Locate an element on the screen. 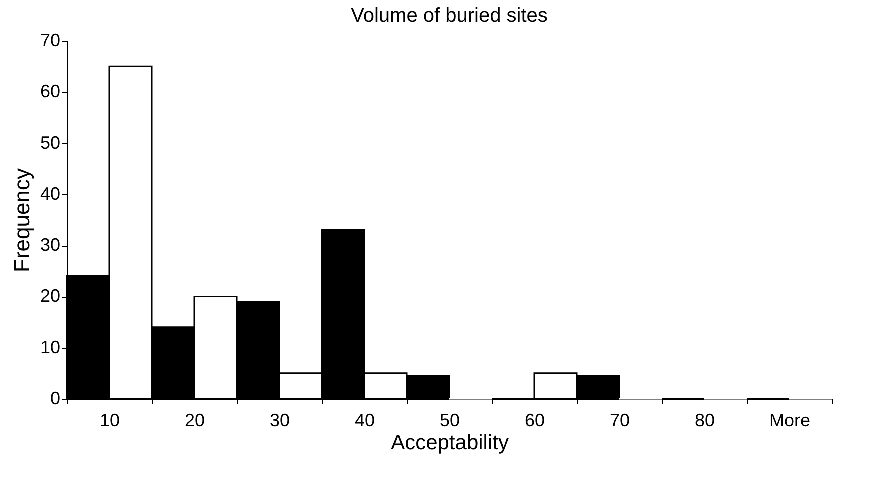 The height and width of the screenshot is (489, 895). x-tick-label: More is located at coordinates (790, 420).